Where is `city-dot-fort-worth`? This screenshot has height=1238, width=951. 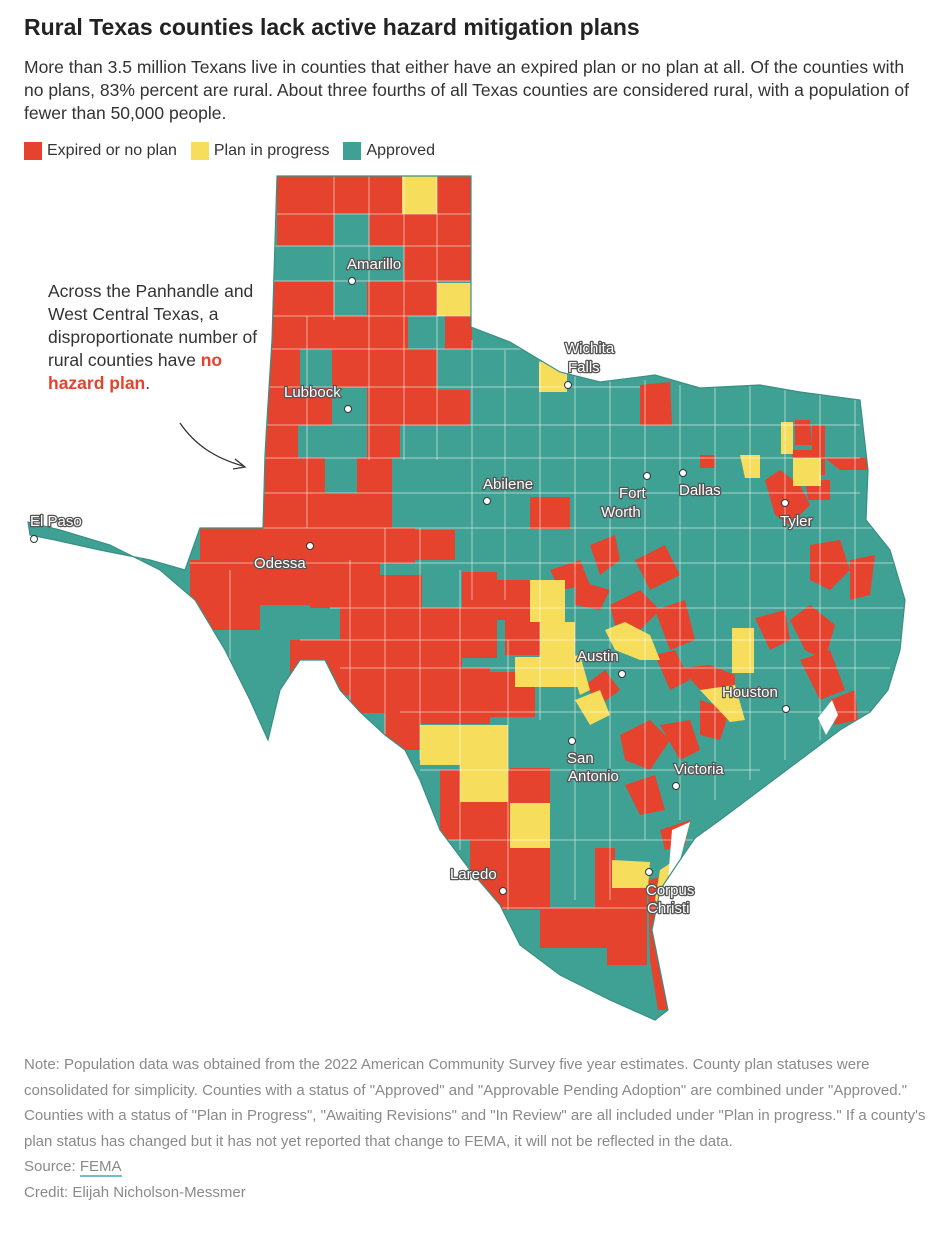
city-dot-fort-worth is located at coordinates (647, 476).